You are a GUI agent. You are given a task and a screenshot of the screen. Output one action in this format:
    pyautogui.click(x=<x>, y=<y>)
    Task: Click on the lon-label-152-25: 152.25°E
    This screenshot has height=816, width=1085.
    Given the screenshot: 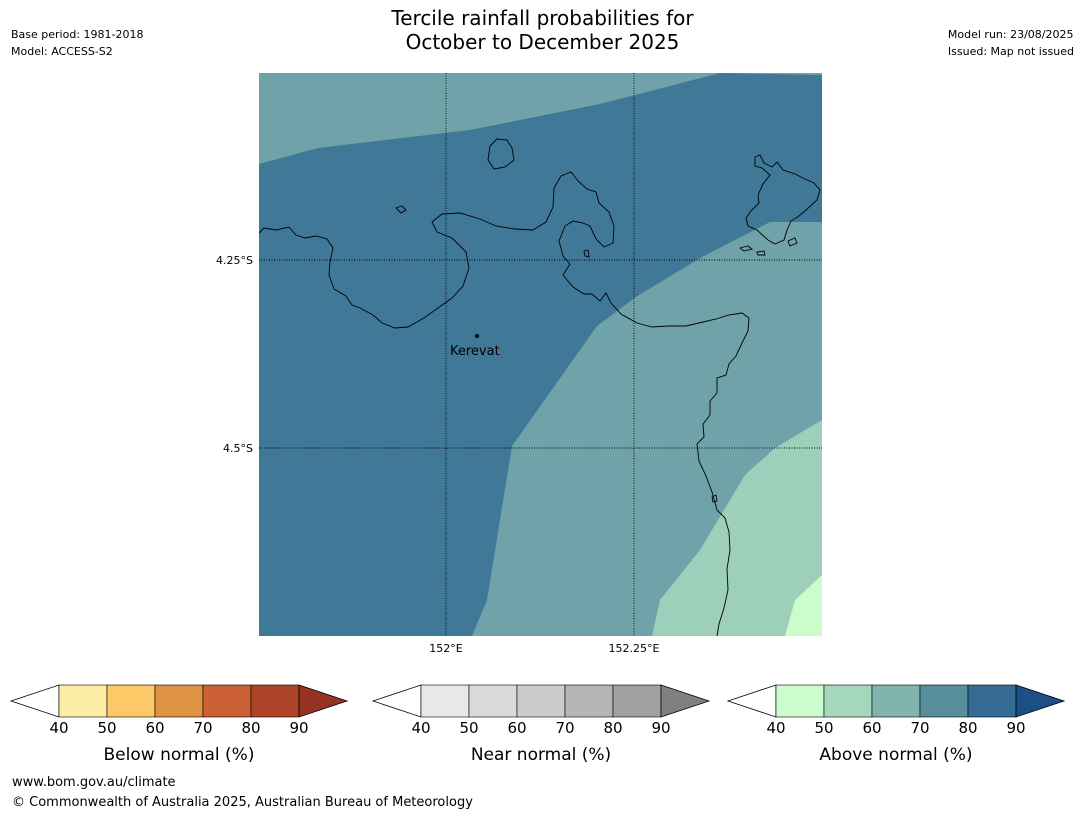 What is the action you would take?
    pyautogui.click(x=634, y=648)
    